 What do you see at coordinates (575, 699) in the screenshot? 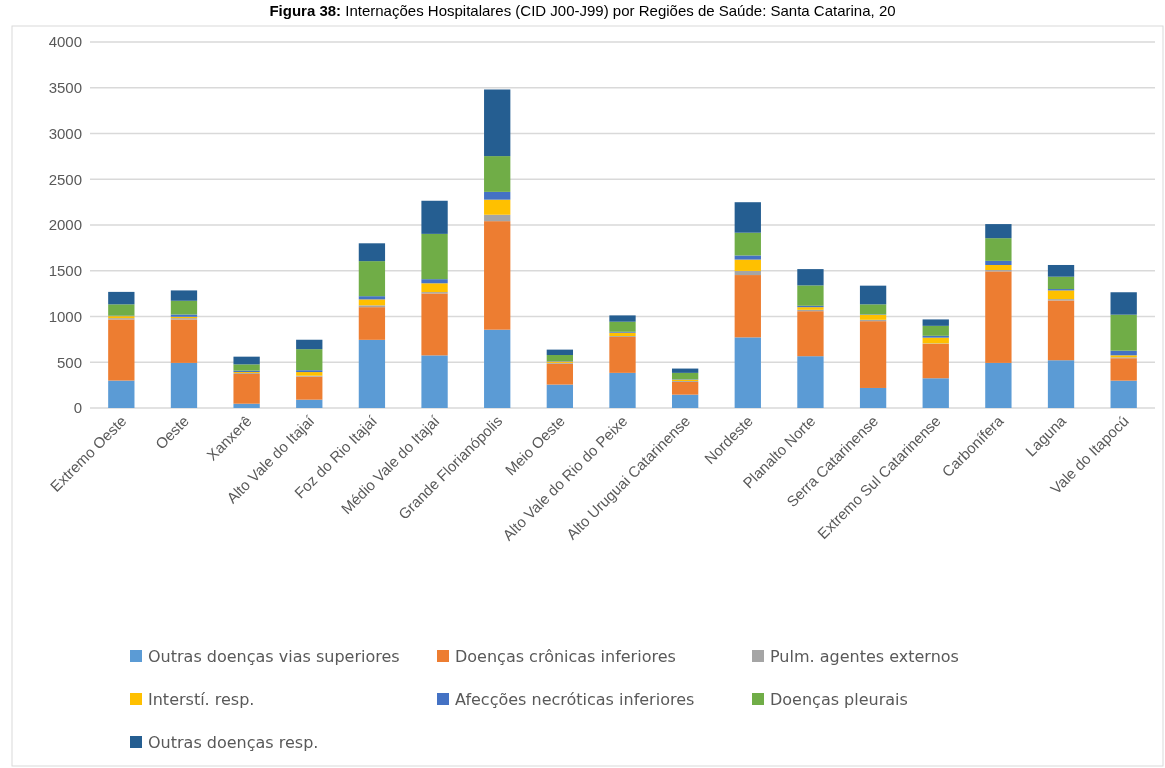
I see `legend-label: Afecções necróticas inferiores` at bounding box center [575, 699].